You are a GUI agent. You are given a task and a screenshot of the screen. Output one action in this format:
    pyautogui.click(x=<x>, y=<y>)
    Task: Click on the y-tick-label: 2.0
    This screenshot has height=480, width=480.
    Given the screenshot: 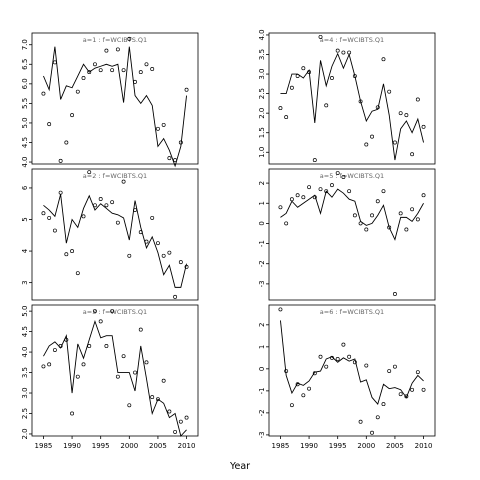 What is the action you would take?
    pyautogui.click(x=262, y=113)
    